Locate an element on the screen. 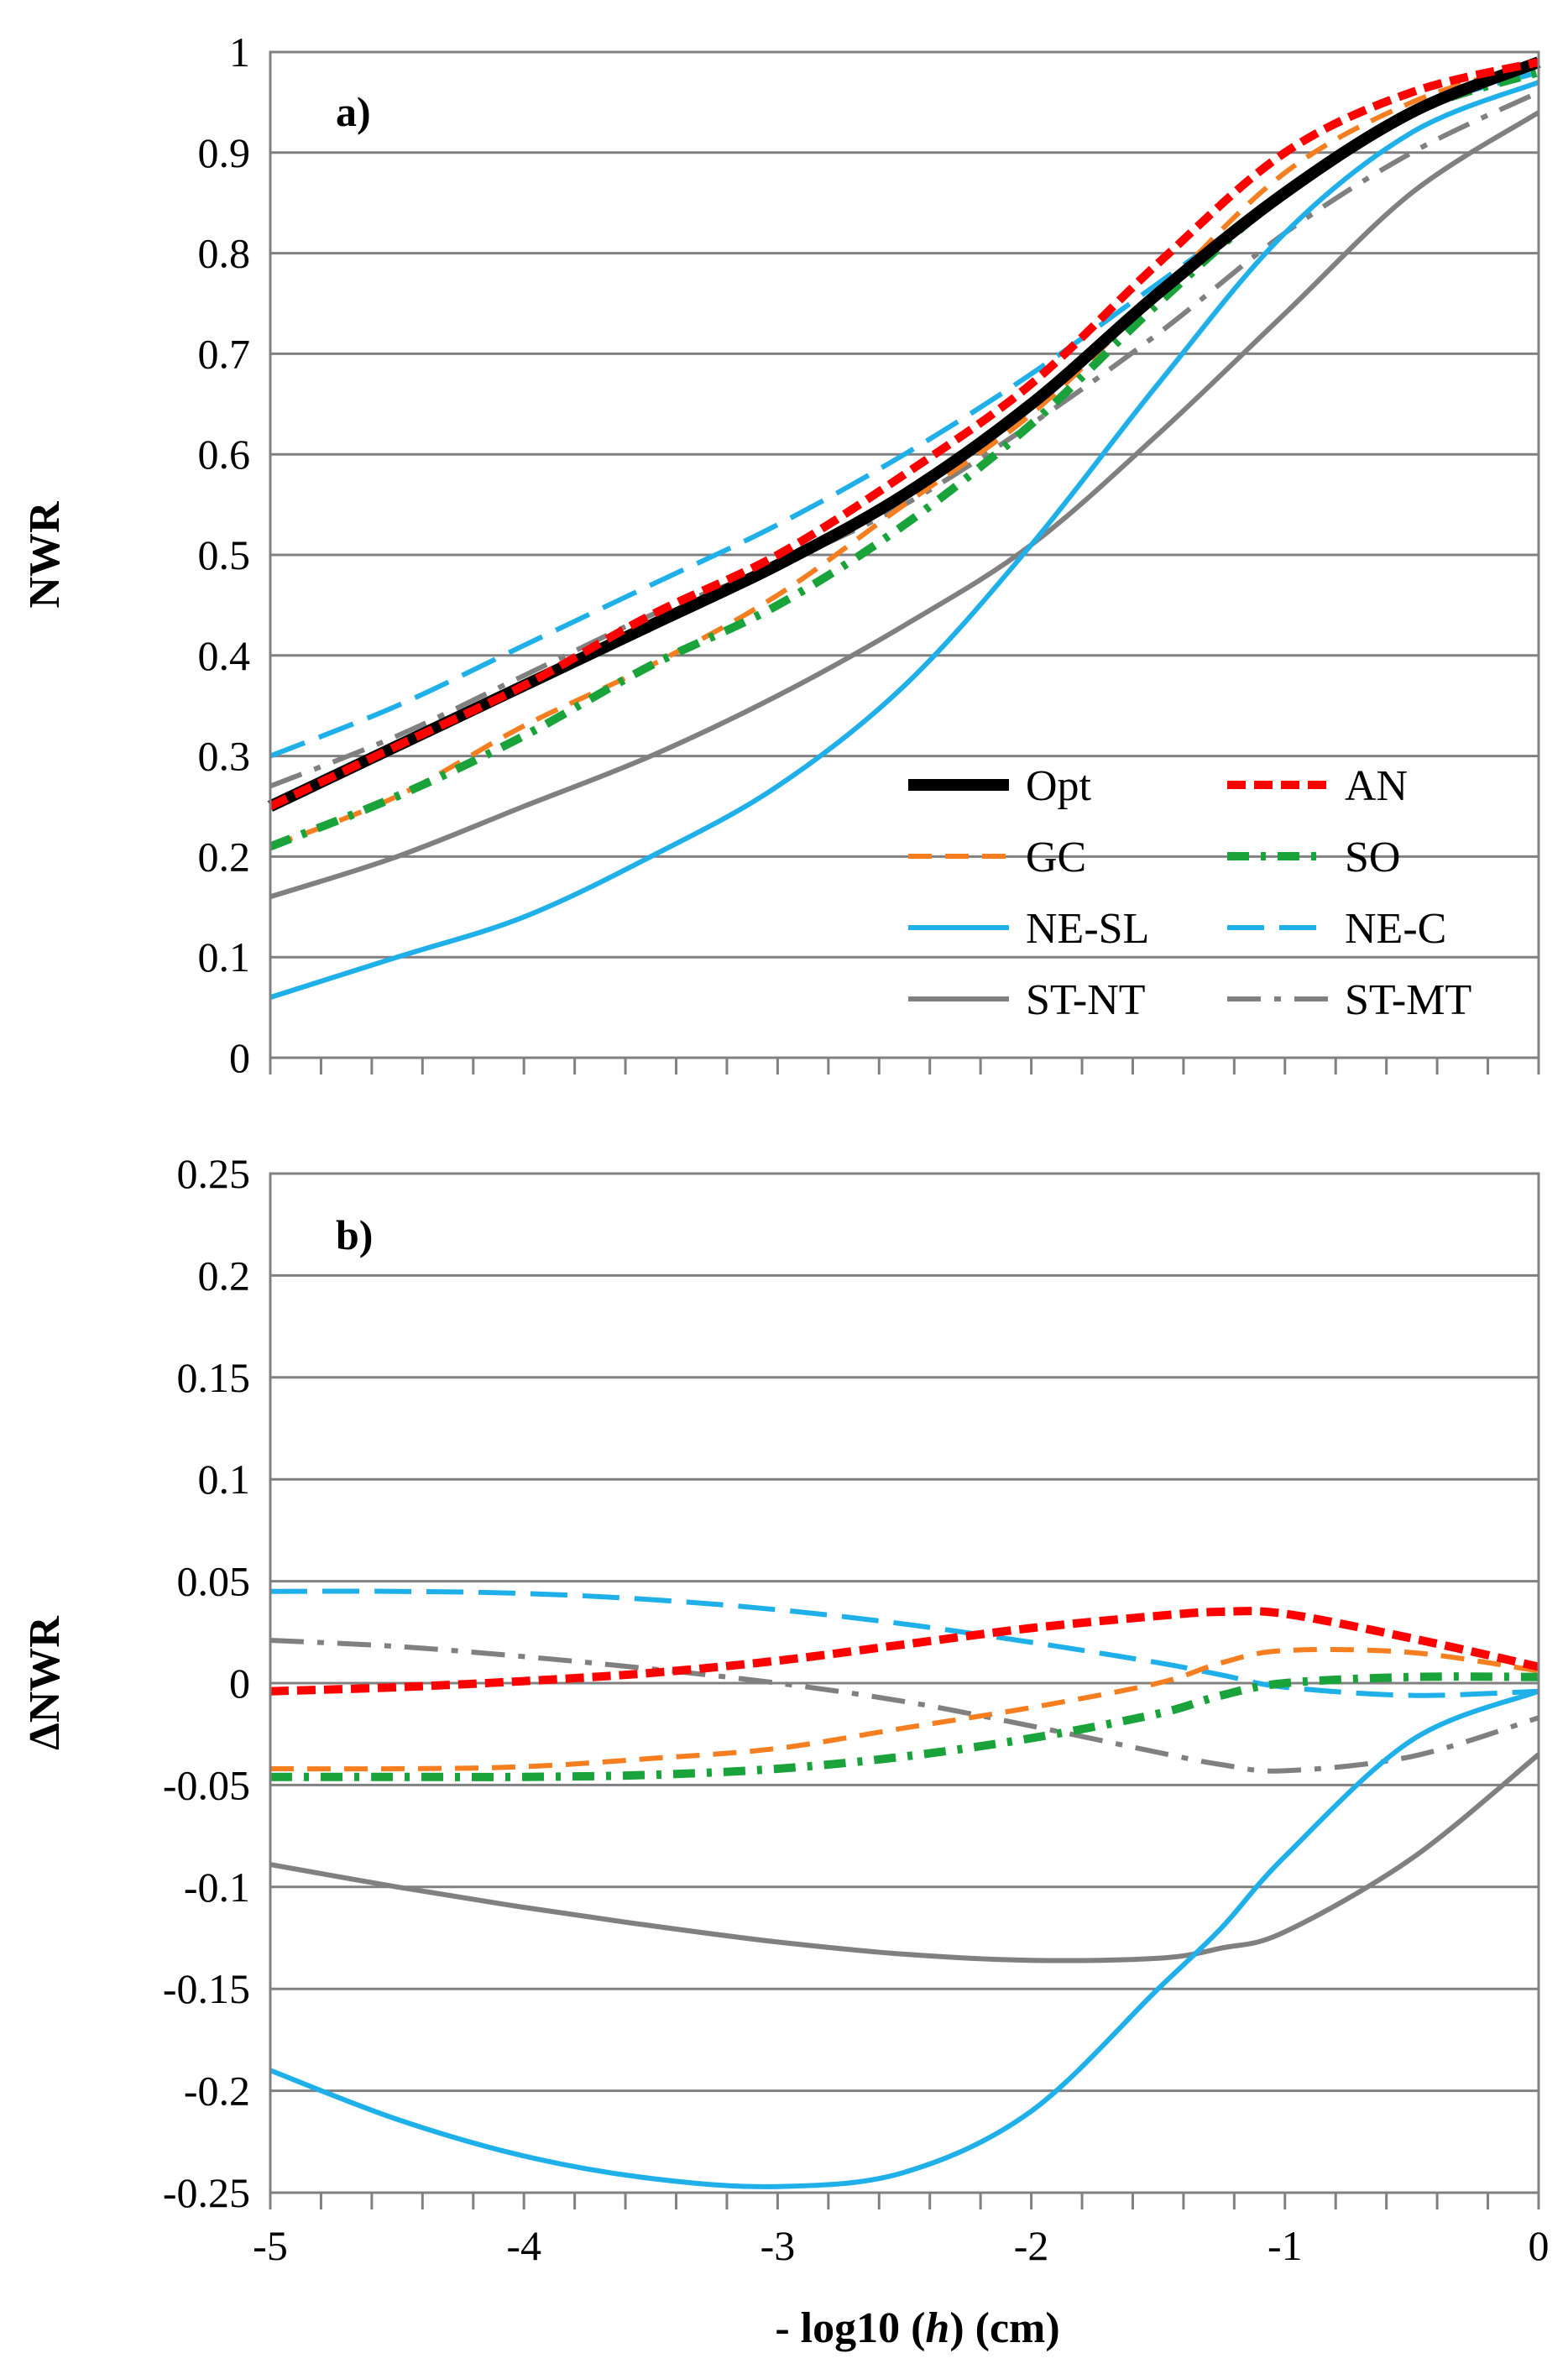 The height and width of the screenshot is (2374, 1568). legend-label-st-mt: ST-MT is located at coordinates (1408, 1000).